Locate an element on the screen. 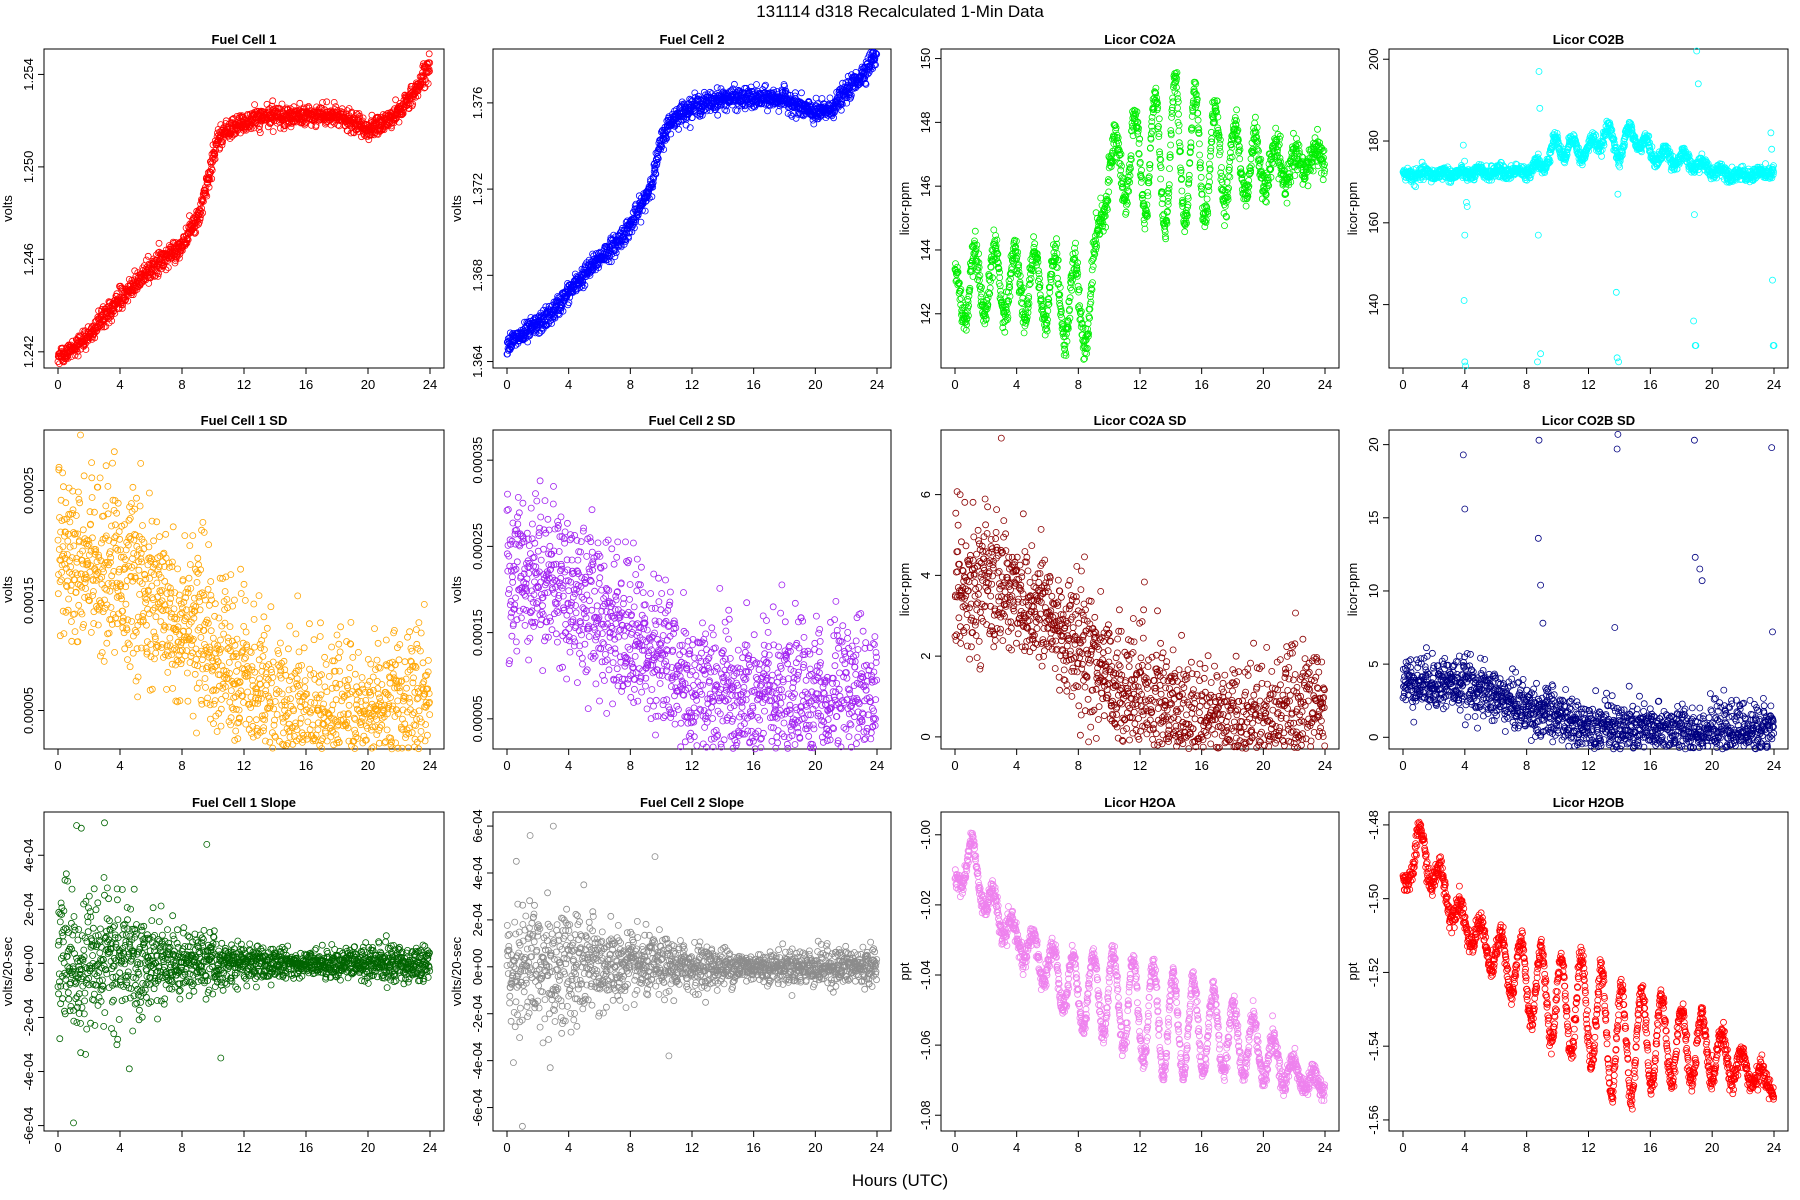 The height and width of the screenshot is (1200, 1800). y-tick-label: 1.368 is located at coordinates (477, 275).